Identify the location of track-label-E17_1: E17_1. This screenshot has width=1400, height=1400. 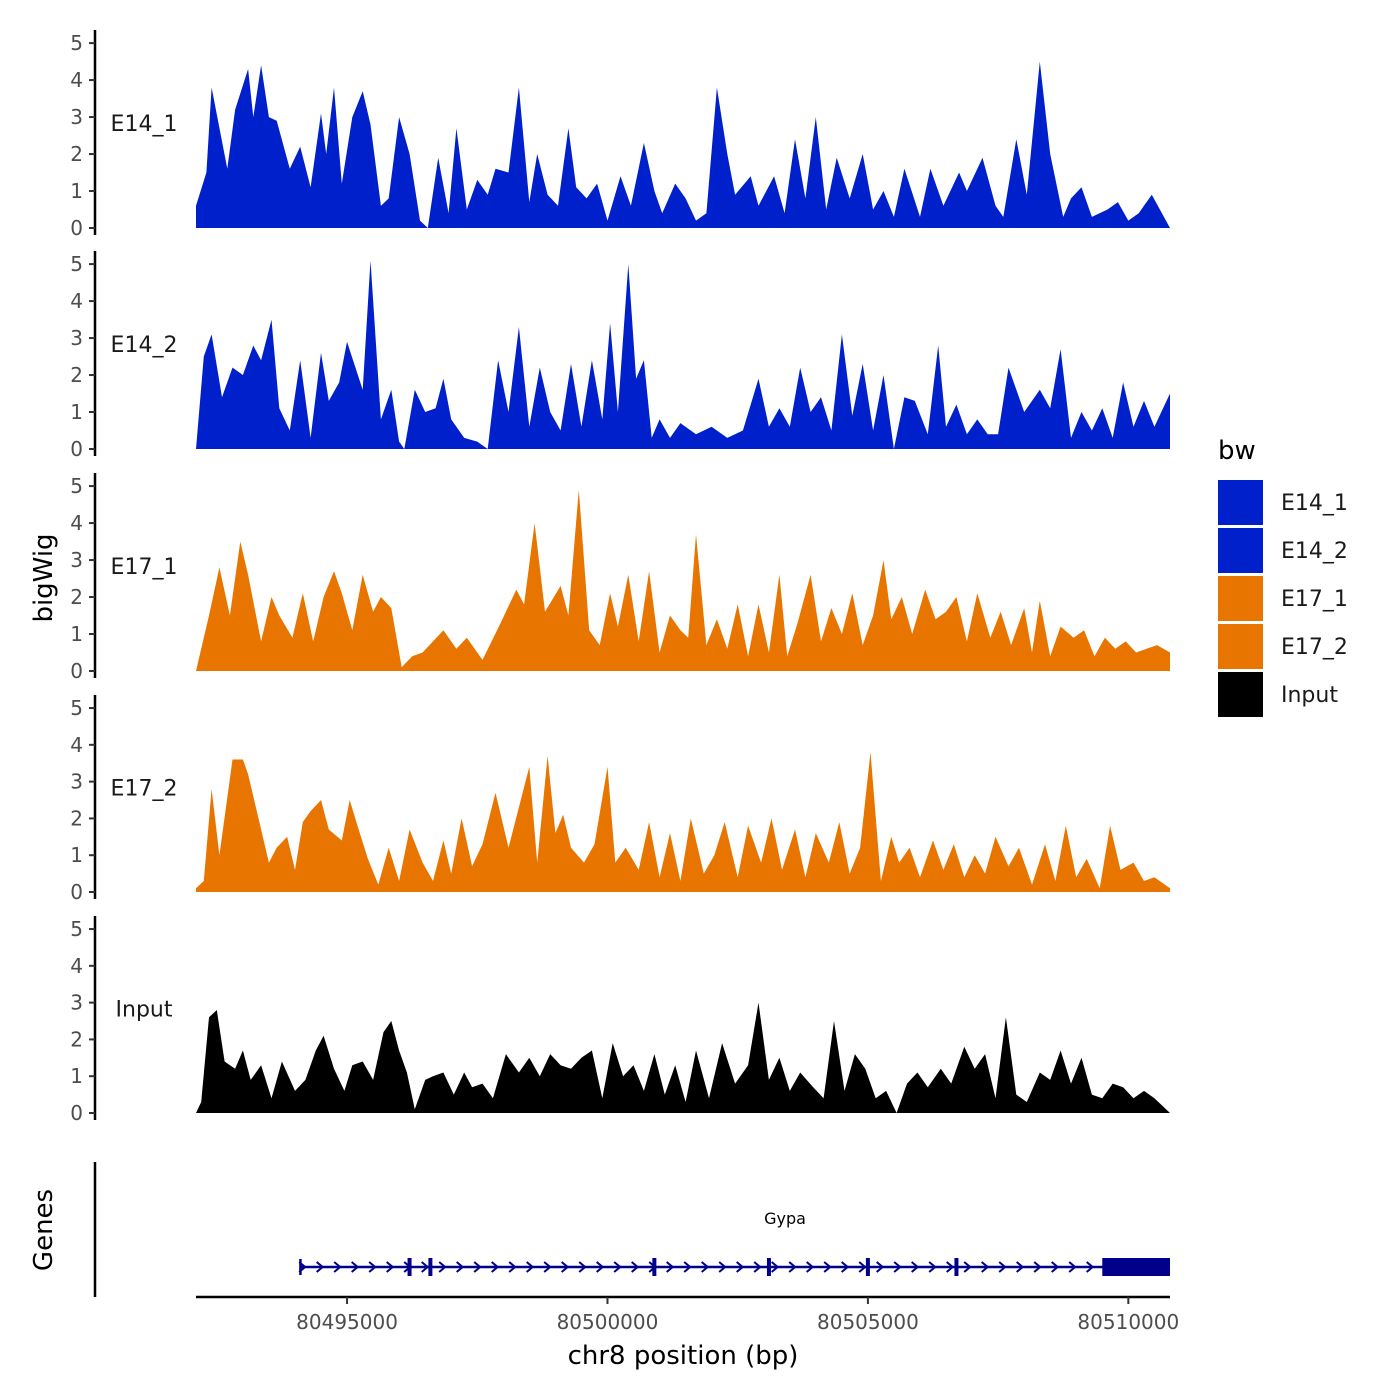
(144, 567).